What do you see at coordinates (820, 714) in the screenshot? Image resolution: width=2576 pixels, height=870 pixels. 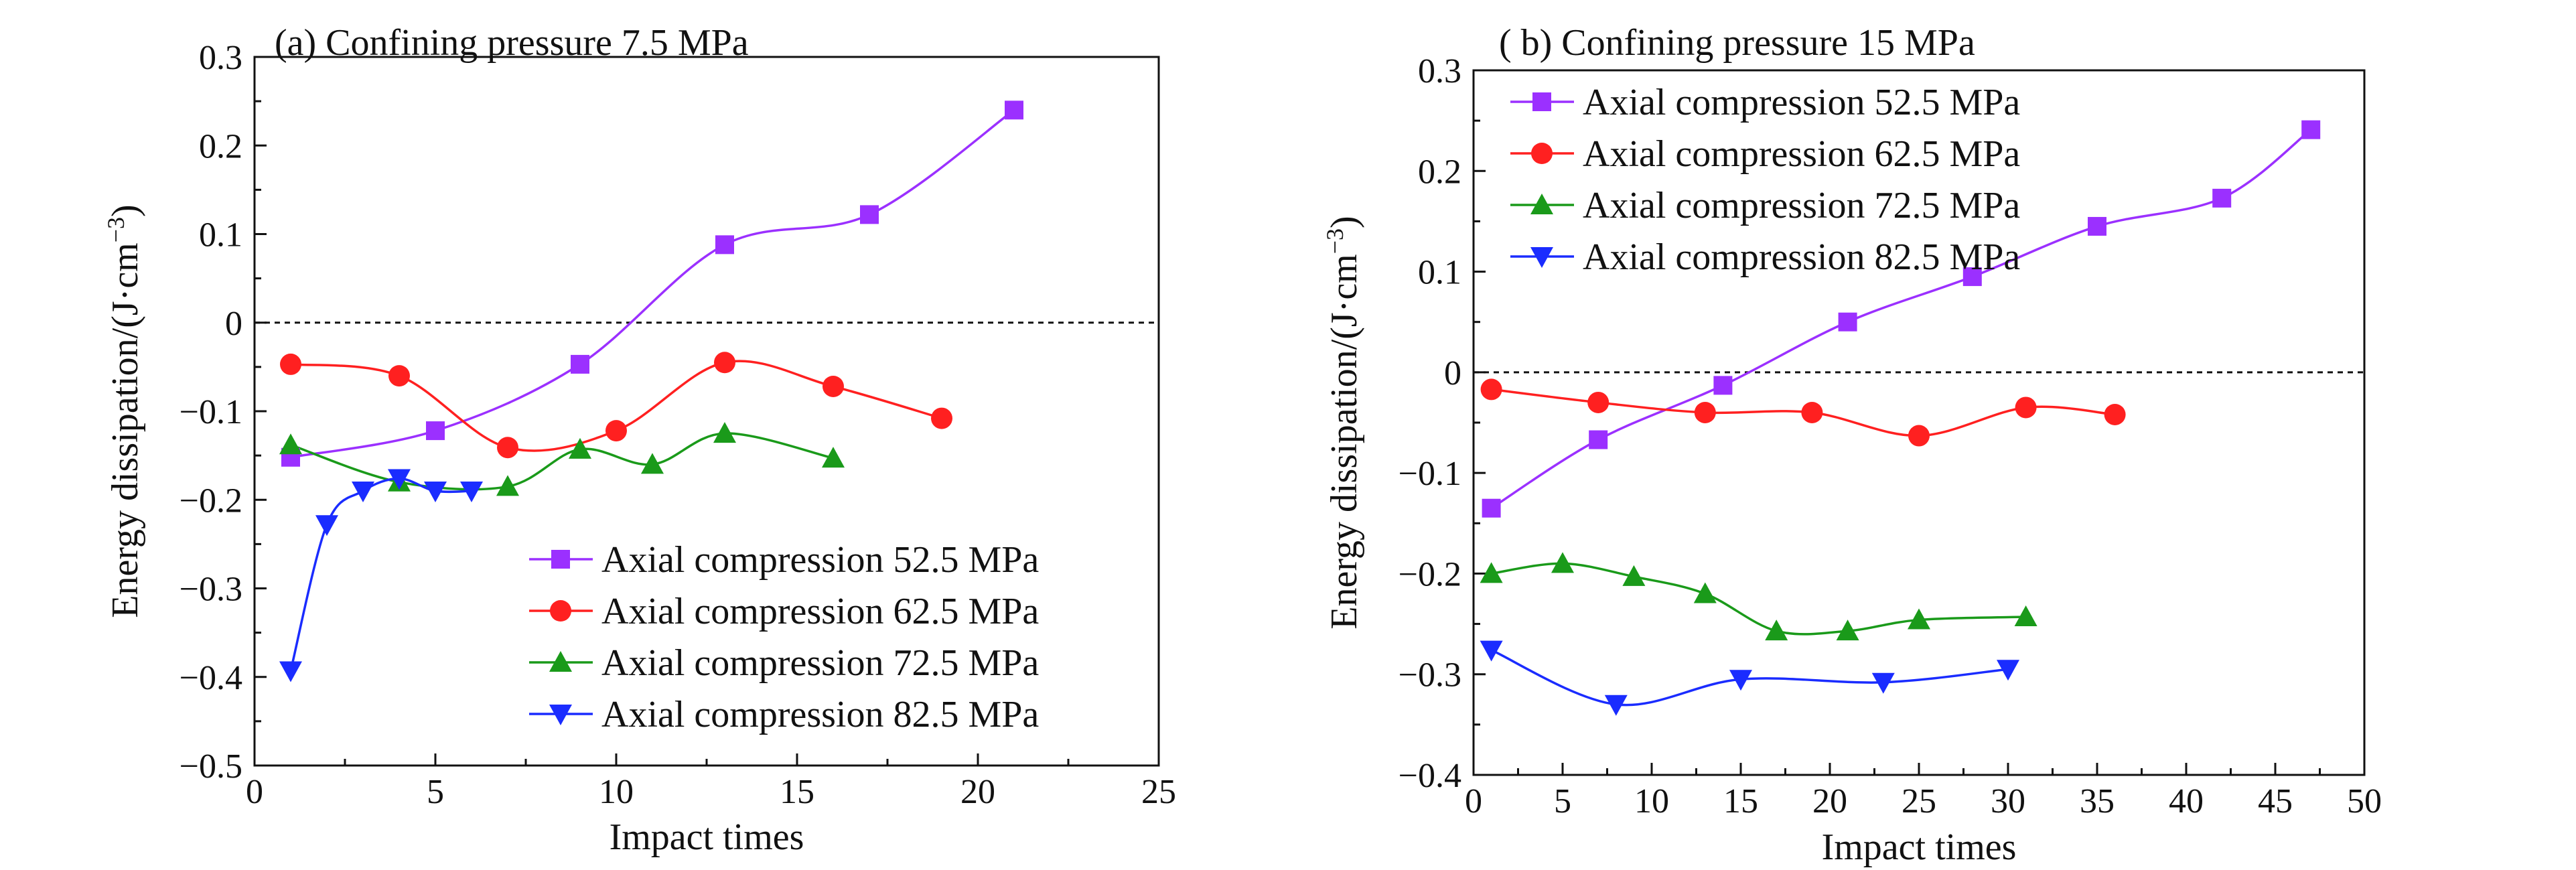 I see `legend-label-3: Axial compression 82.5 MPa` at bounding box center [820, 714].